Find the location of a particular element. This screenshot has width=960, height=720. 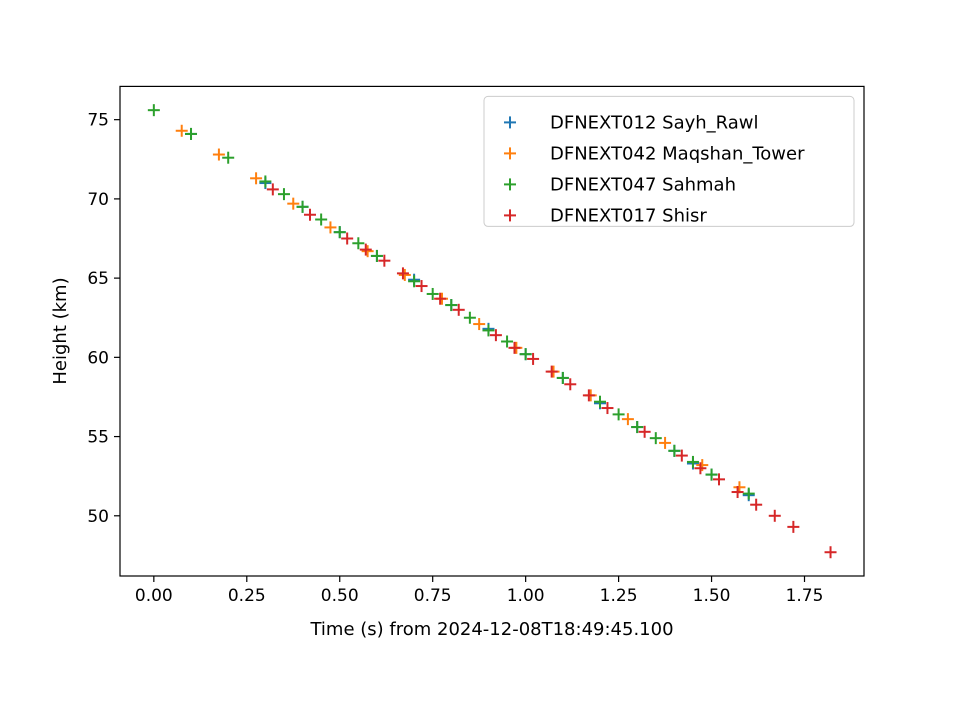

legend-entry: DFNEXT042 Maqshan_Tower is located at coordinates (654, 153).